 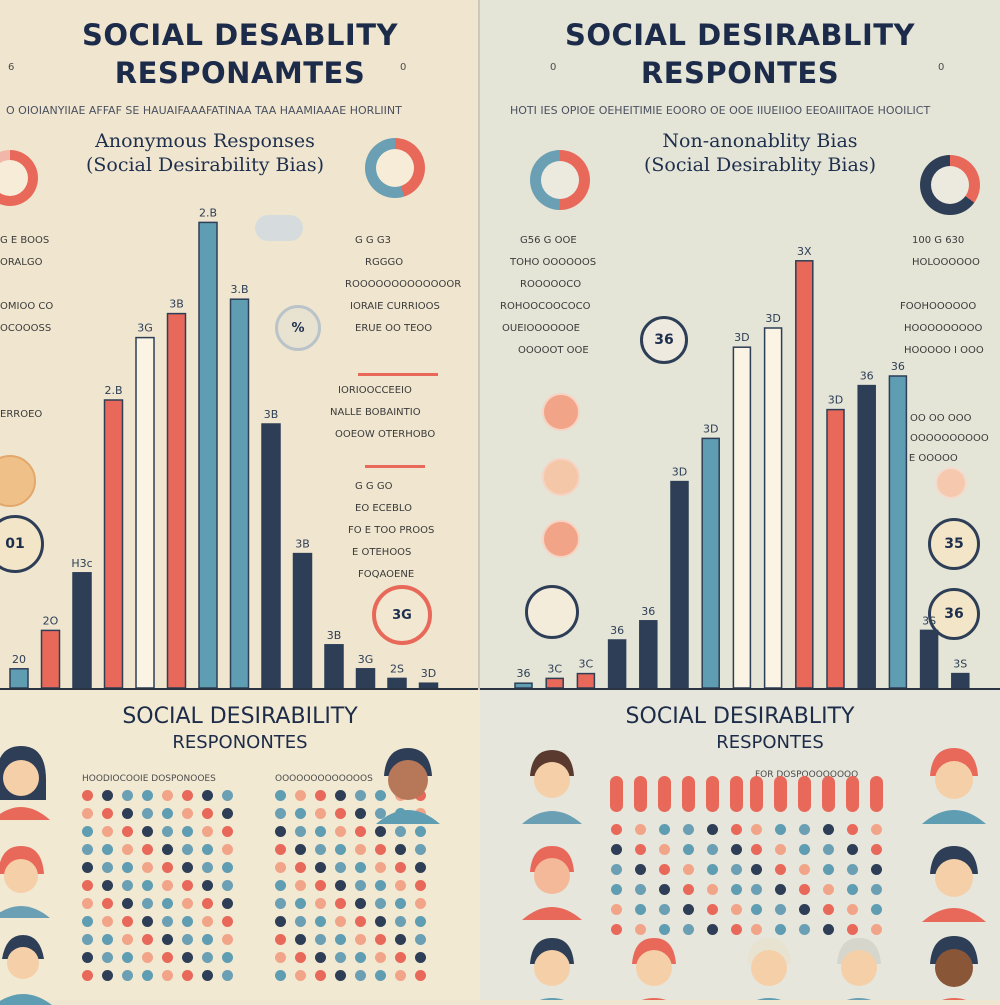 I want to click on right-title-line2: RESPONTES, so click(x=740, y=73).